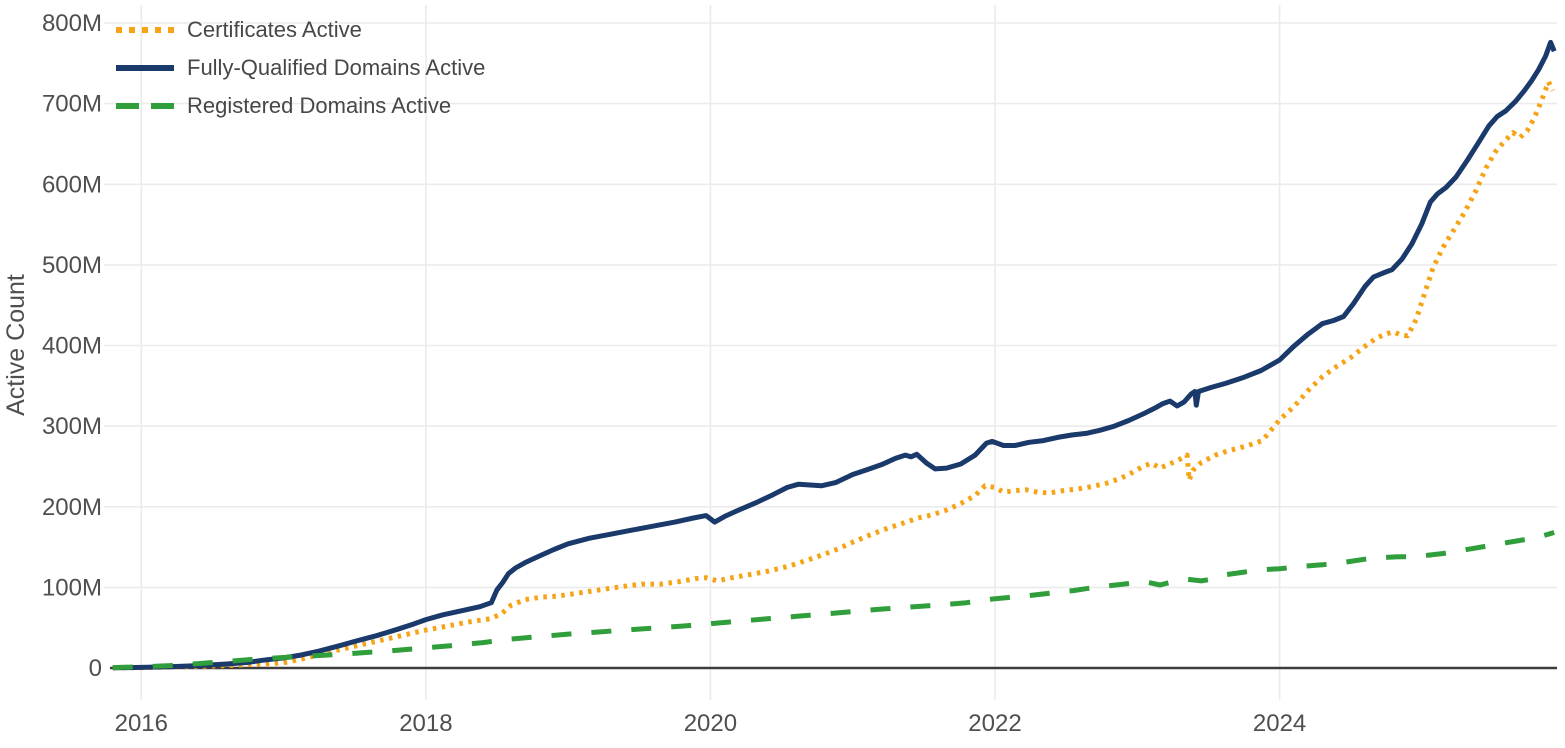  What do you see at coordinates (710, 723) in the screenshot?
I see `x-tick-label: 2020` at bounding box center [710, 723].